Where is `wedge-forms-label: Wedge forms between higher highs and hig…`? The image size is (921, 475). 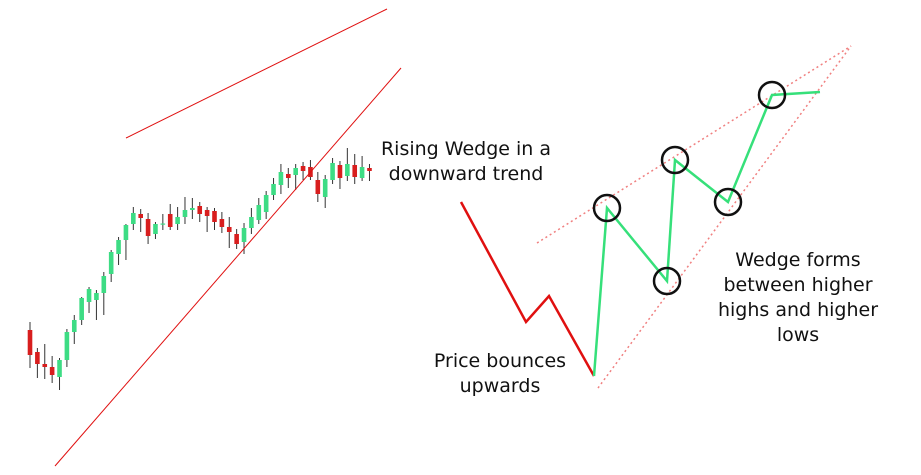
wedge-forms-label: Wedge forms between higher highs and hig… is located at coordinates (798, 298).